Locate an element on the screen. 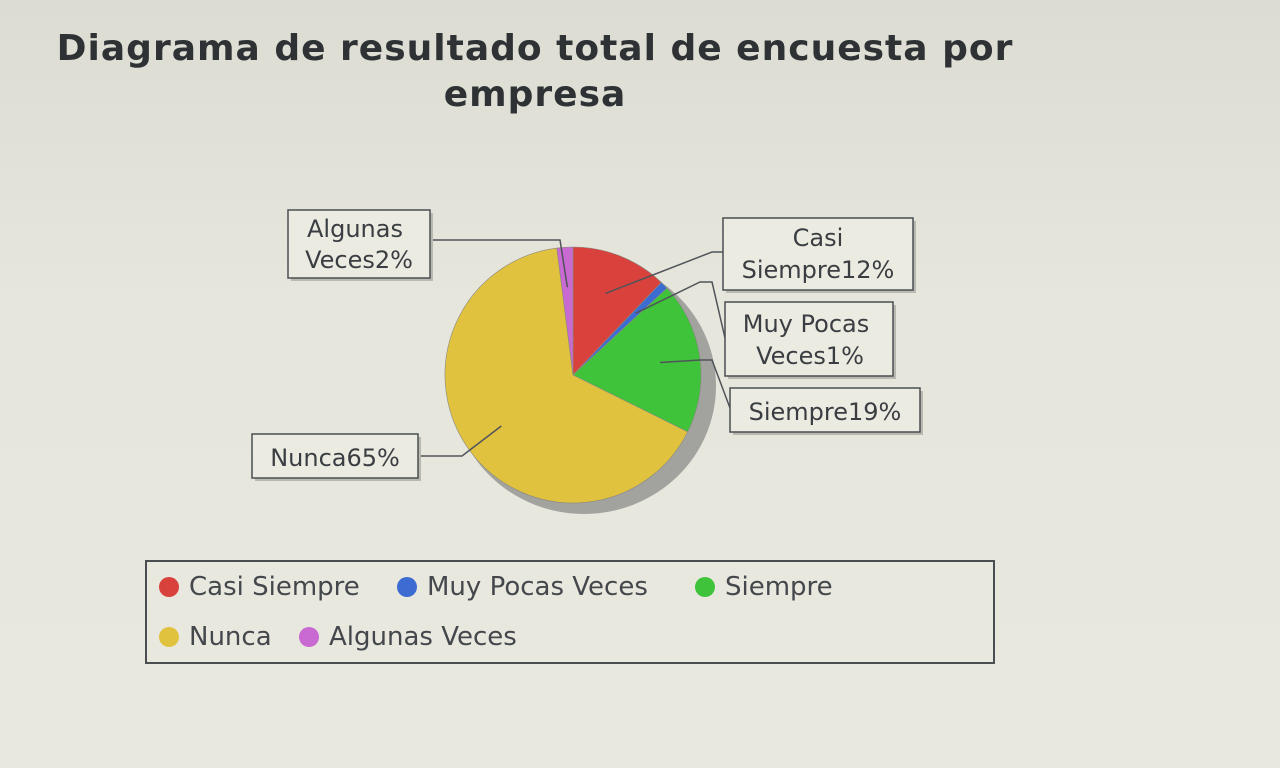  pie-slice-siempre is located at coordinates (637, 360).